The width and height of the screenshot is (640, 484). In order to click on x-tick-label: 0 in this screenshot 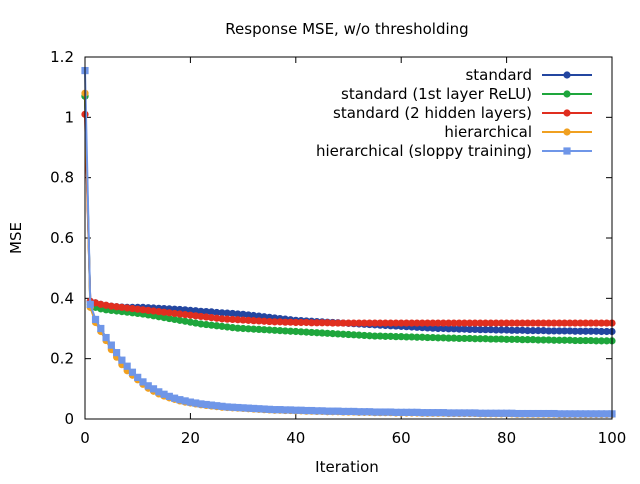, I will do `click(85, 438)`.